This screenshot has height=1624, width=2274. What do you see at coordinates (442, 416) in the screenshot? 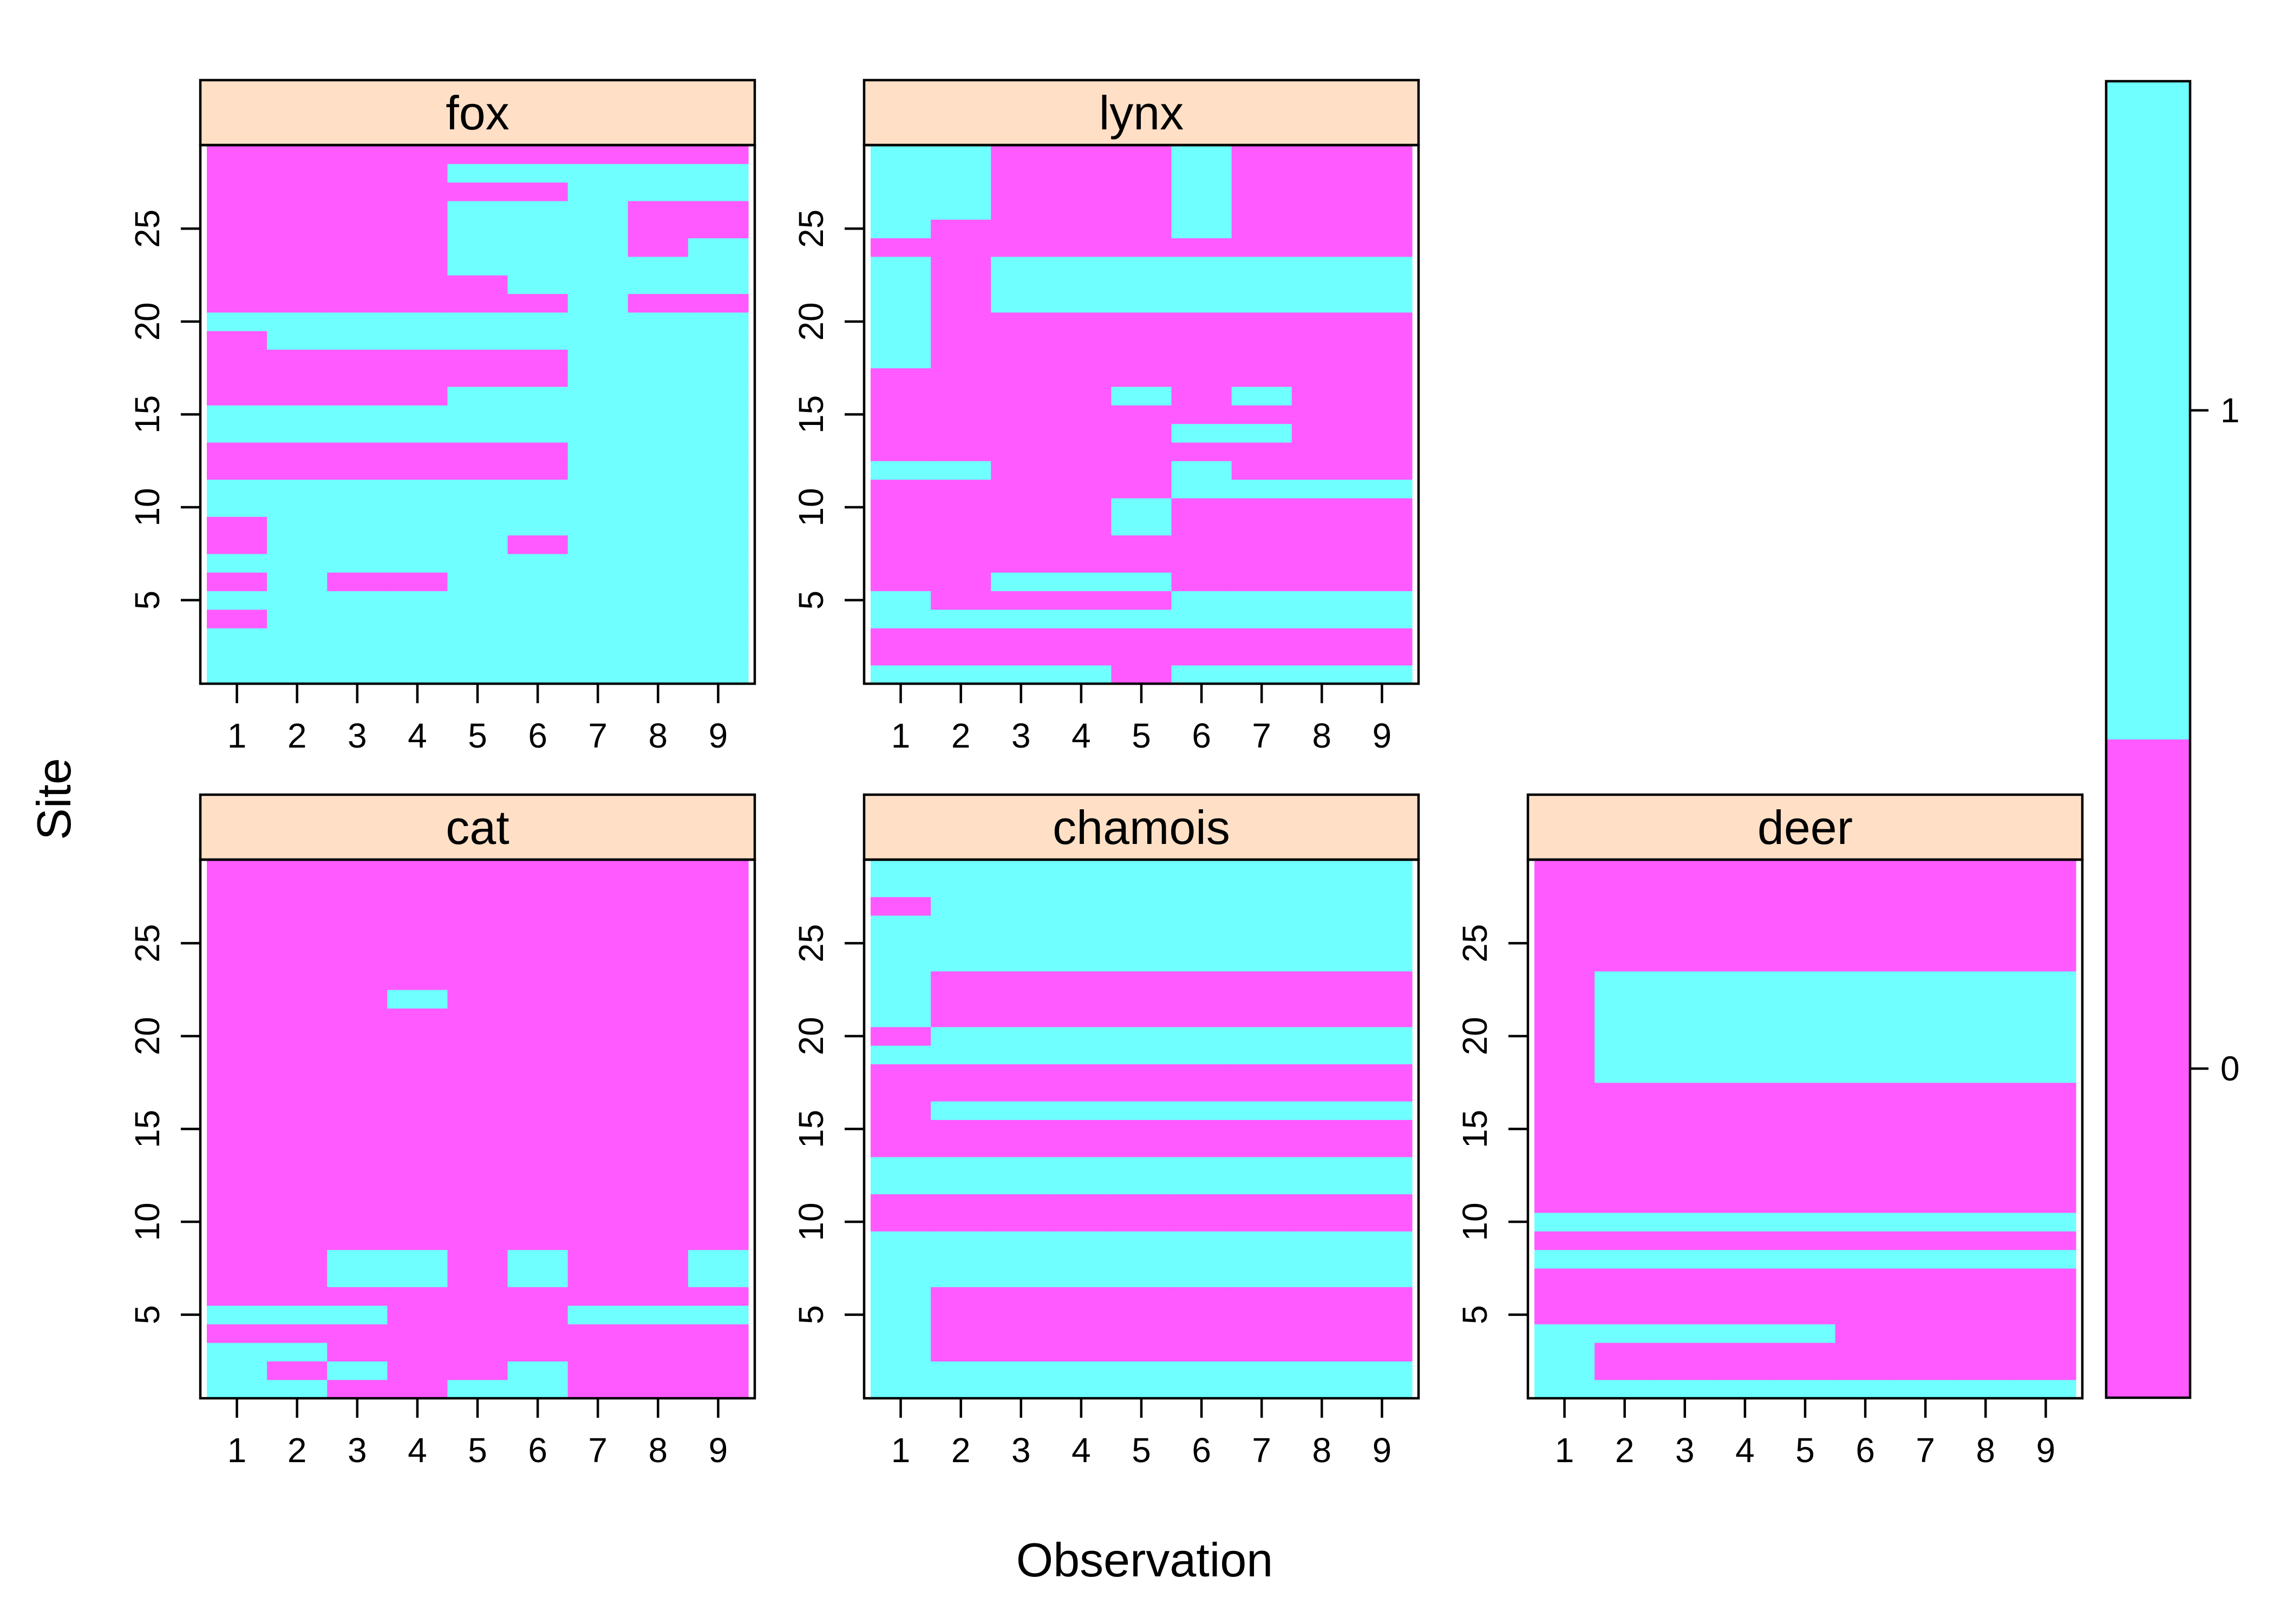
I see `panel-fox: fox 1 2 3 4 5 6 7 8 9 5 10 15 20 25` at bounding box center [442, 416].